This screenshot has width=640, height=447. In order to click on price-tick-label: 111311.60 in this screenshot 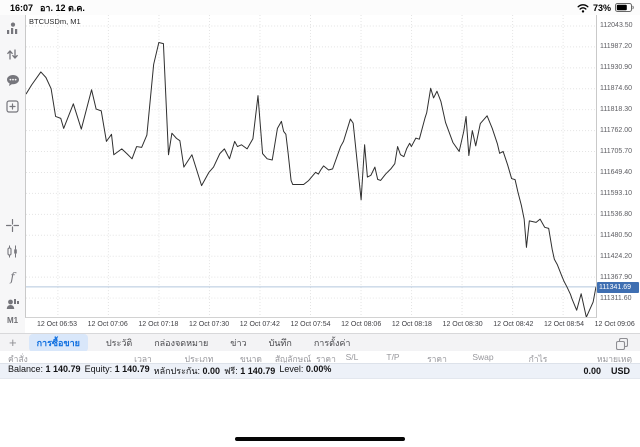, I will do `click(616, 298)`.